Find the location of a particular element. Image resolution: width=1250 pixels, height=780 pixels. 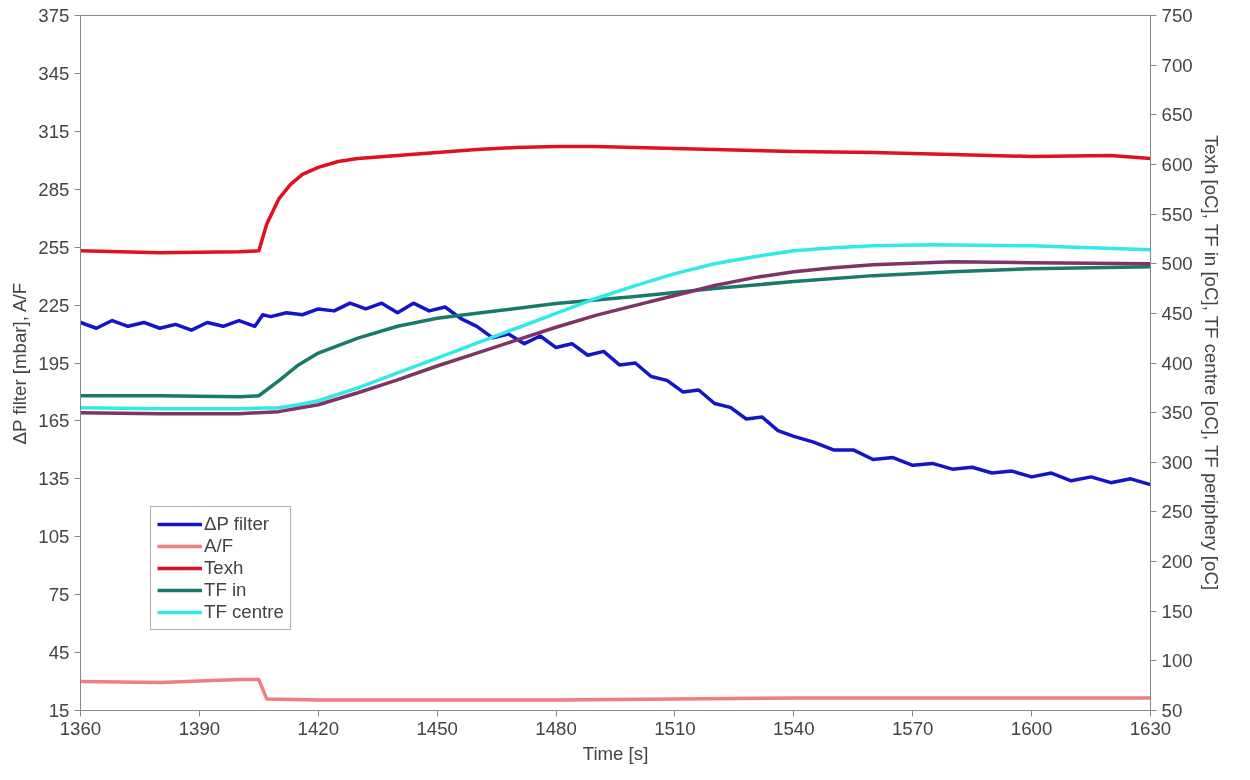

legend-label: A/F is located at coordinates (219, 546).